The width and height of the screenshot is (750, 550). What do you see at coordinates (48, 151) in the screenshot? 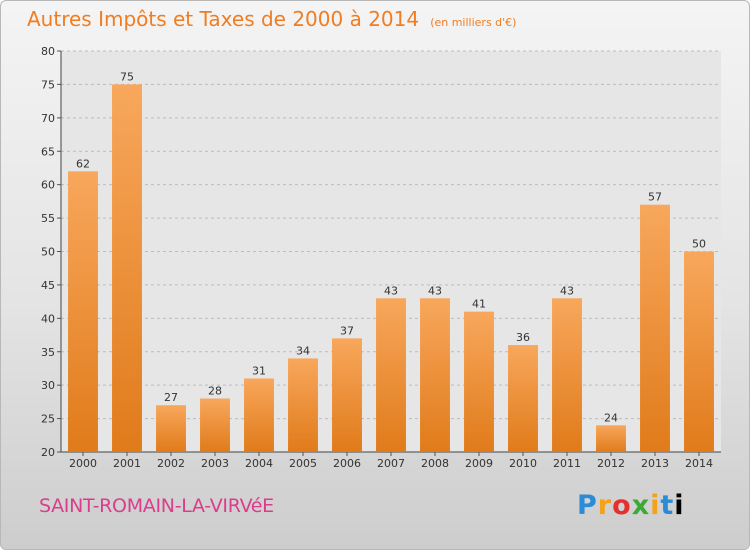
I see `y-tick-label: 65` at bounding box center [48, 151].